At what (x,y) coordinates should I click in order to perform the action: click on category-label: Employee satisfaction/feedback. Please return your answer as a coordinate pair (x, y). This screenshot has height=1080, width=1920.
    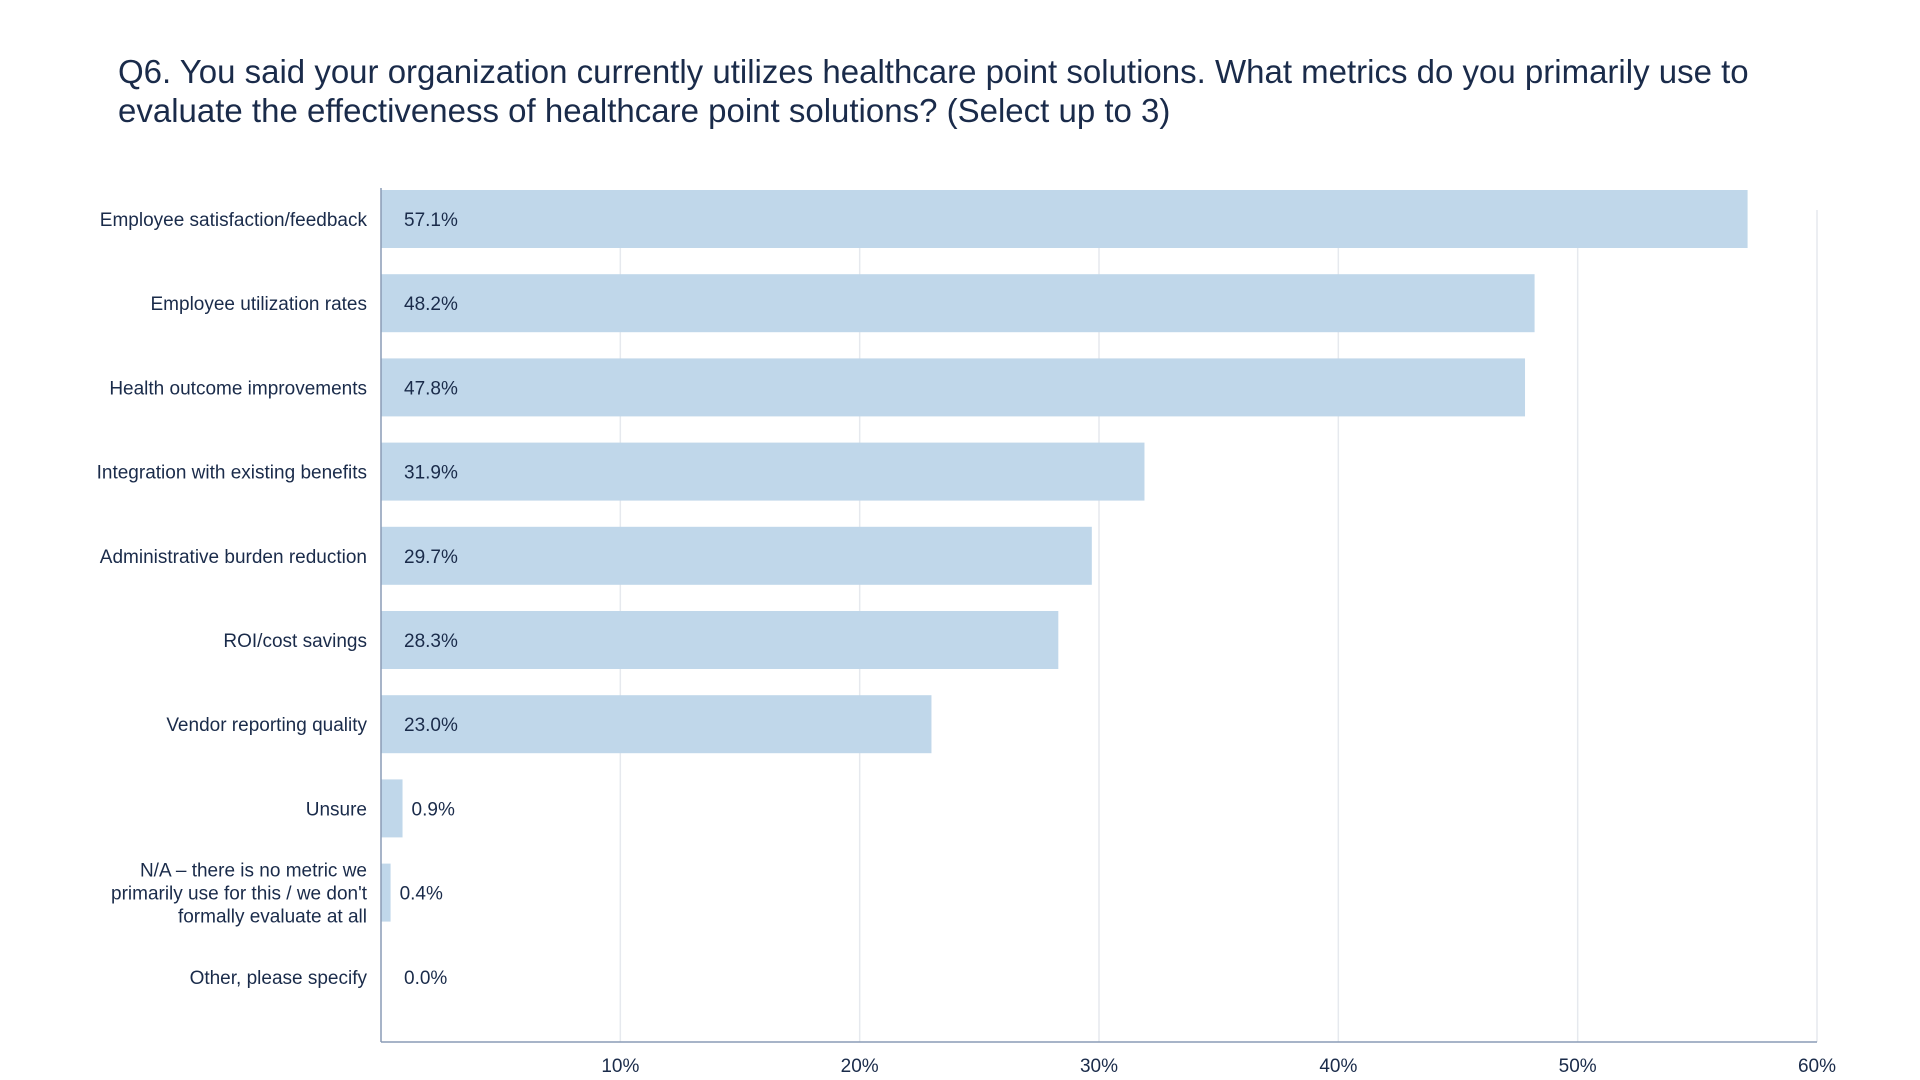
    Looking at the image, I should click on (234, 220).